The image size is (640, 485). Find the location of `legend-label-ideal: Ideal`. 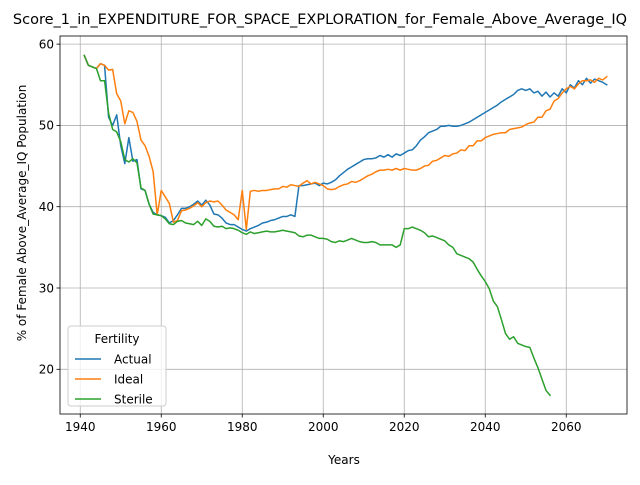

legend-label-ideal: Ideal is located at coordinates (128, 379).